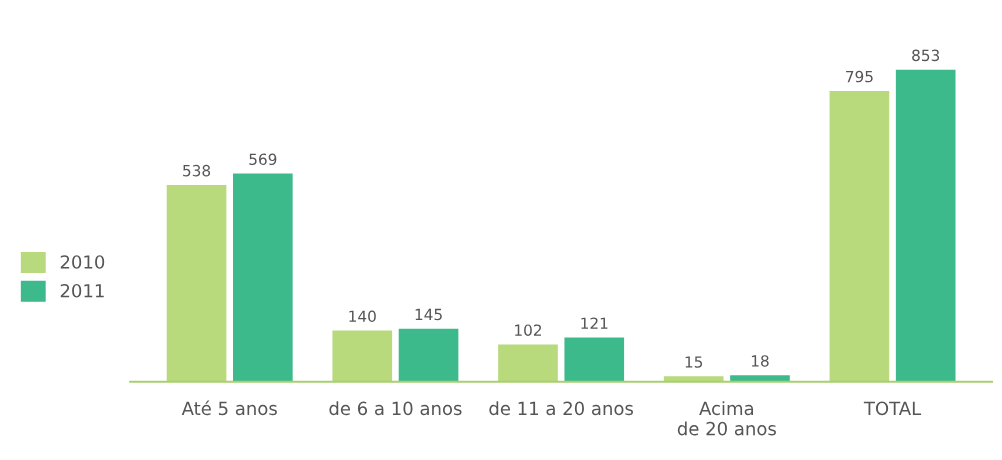 The width and height of the screenshot is (1002, 460). Describe the element at coordinates (594, 323) in the screenshot. I see `data-label: 121` at that location.